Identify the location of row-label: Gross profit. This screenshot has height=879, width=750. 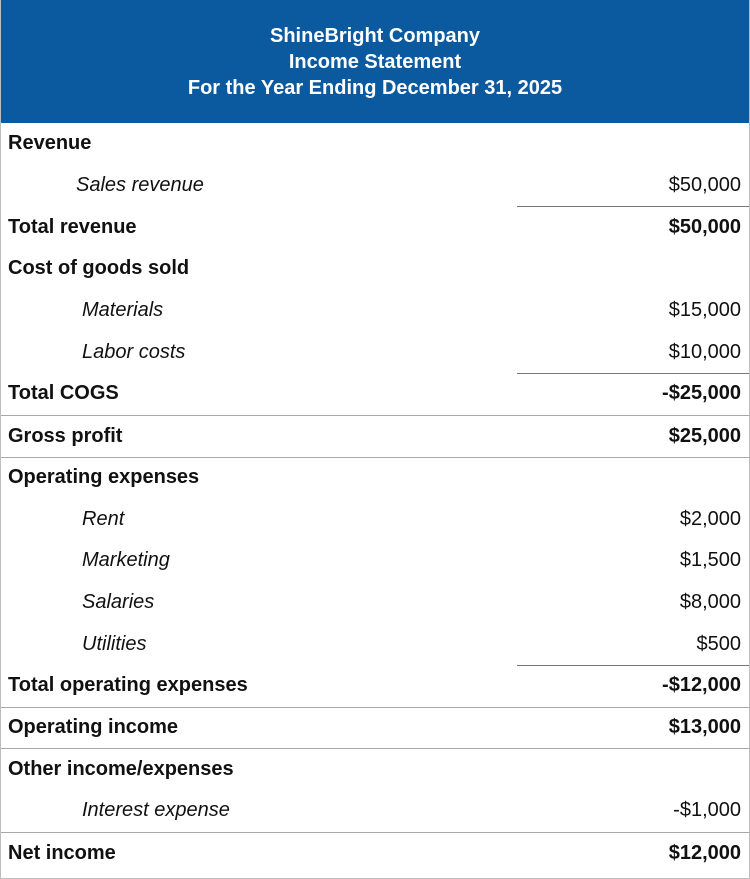
(65, 435).